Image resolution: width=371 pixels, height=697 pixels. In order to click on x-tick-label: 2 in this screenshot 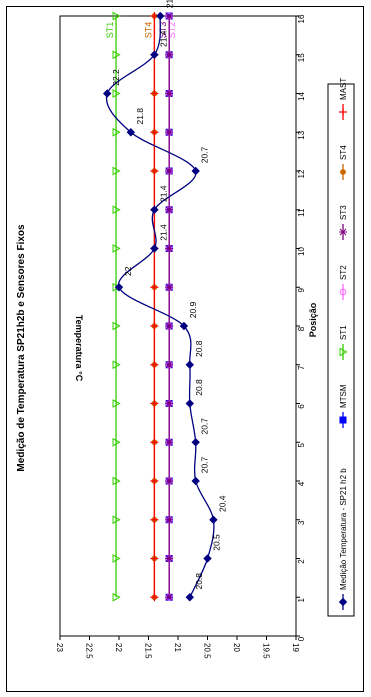, I will do `click(301, 561)`.